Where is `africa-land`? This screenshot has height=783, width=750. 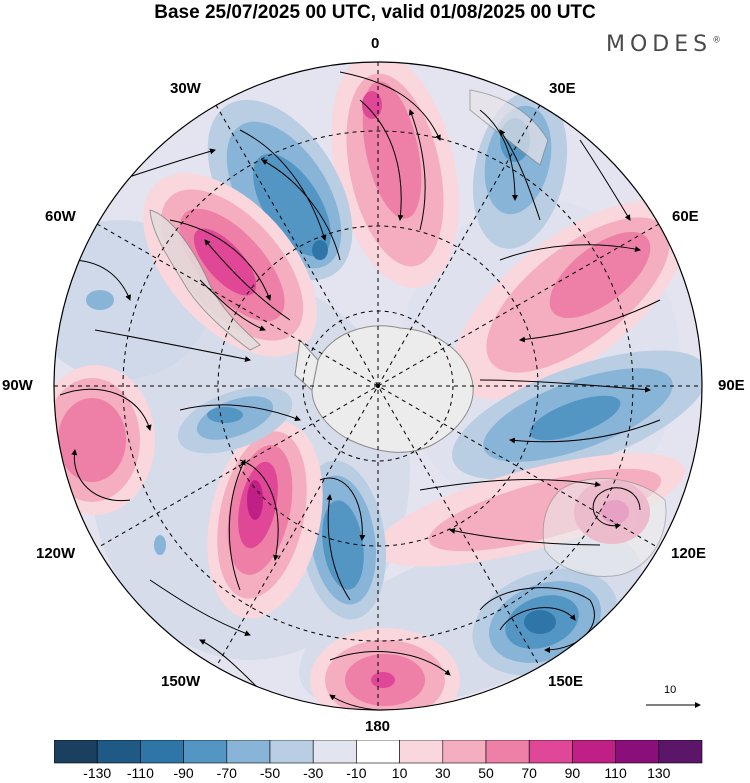
africa-land is located at coordinates (509, 127).